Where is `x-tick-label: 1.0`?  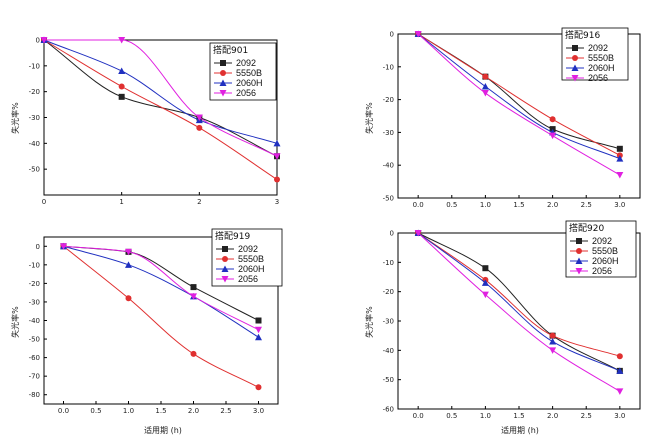 x-tick-label: 1.0 is located at coordinates (128, 411).